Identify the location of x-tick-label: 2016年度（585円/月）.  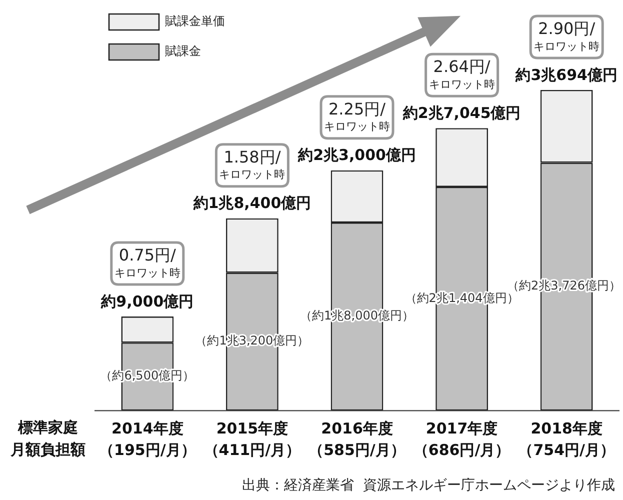
(357, 439).